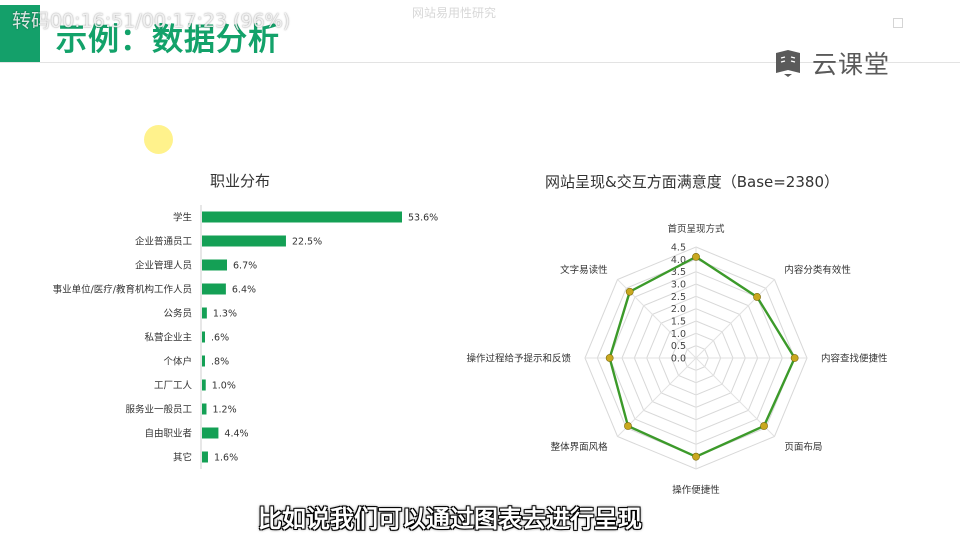 Image resolution: width=960 pixels, height=540 pixels. Describe the element at coordinates (696, 229) in the screenshot. I see `radar-axis-label: 首页呈现方式` at that location.